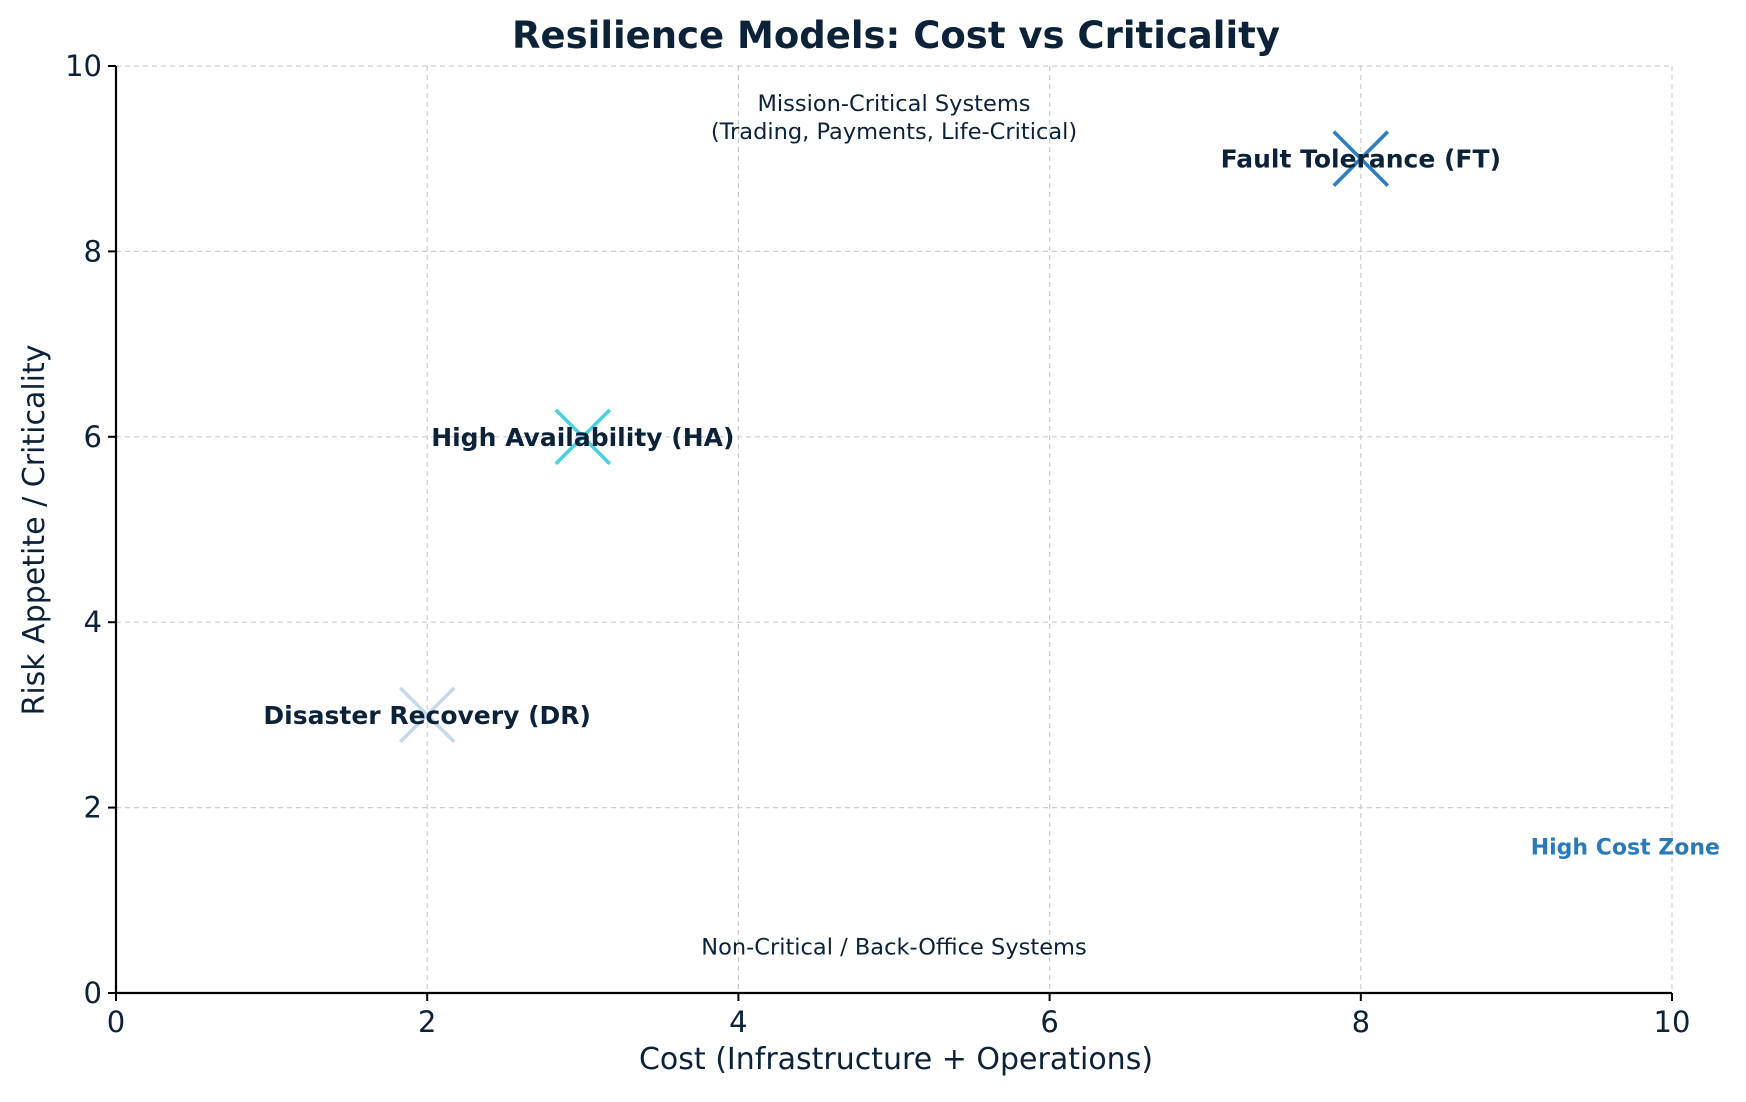  What do you see at coordinates (896, 1059) in the screenshot?
I see `x-axis-label: Cost (Infrastructure + Operations)` at bounding box center [896, 1059].